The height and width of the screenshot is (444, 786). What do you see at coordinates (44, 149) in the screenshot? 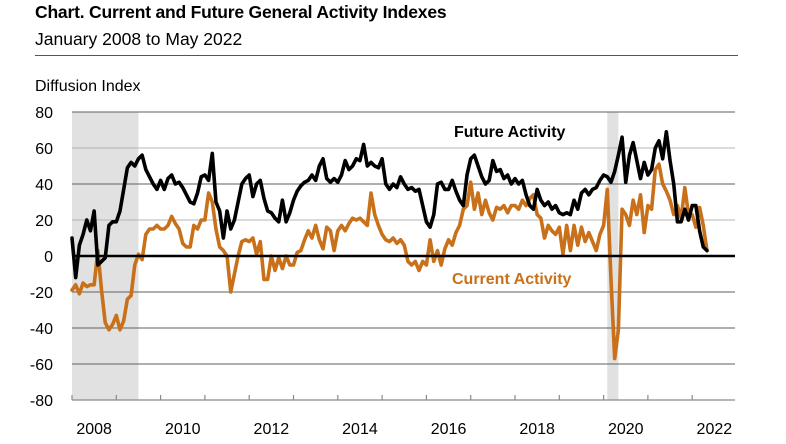
I see `y-tick-label: 60` at bounding box center [44, 149].